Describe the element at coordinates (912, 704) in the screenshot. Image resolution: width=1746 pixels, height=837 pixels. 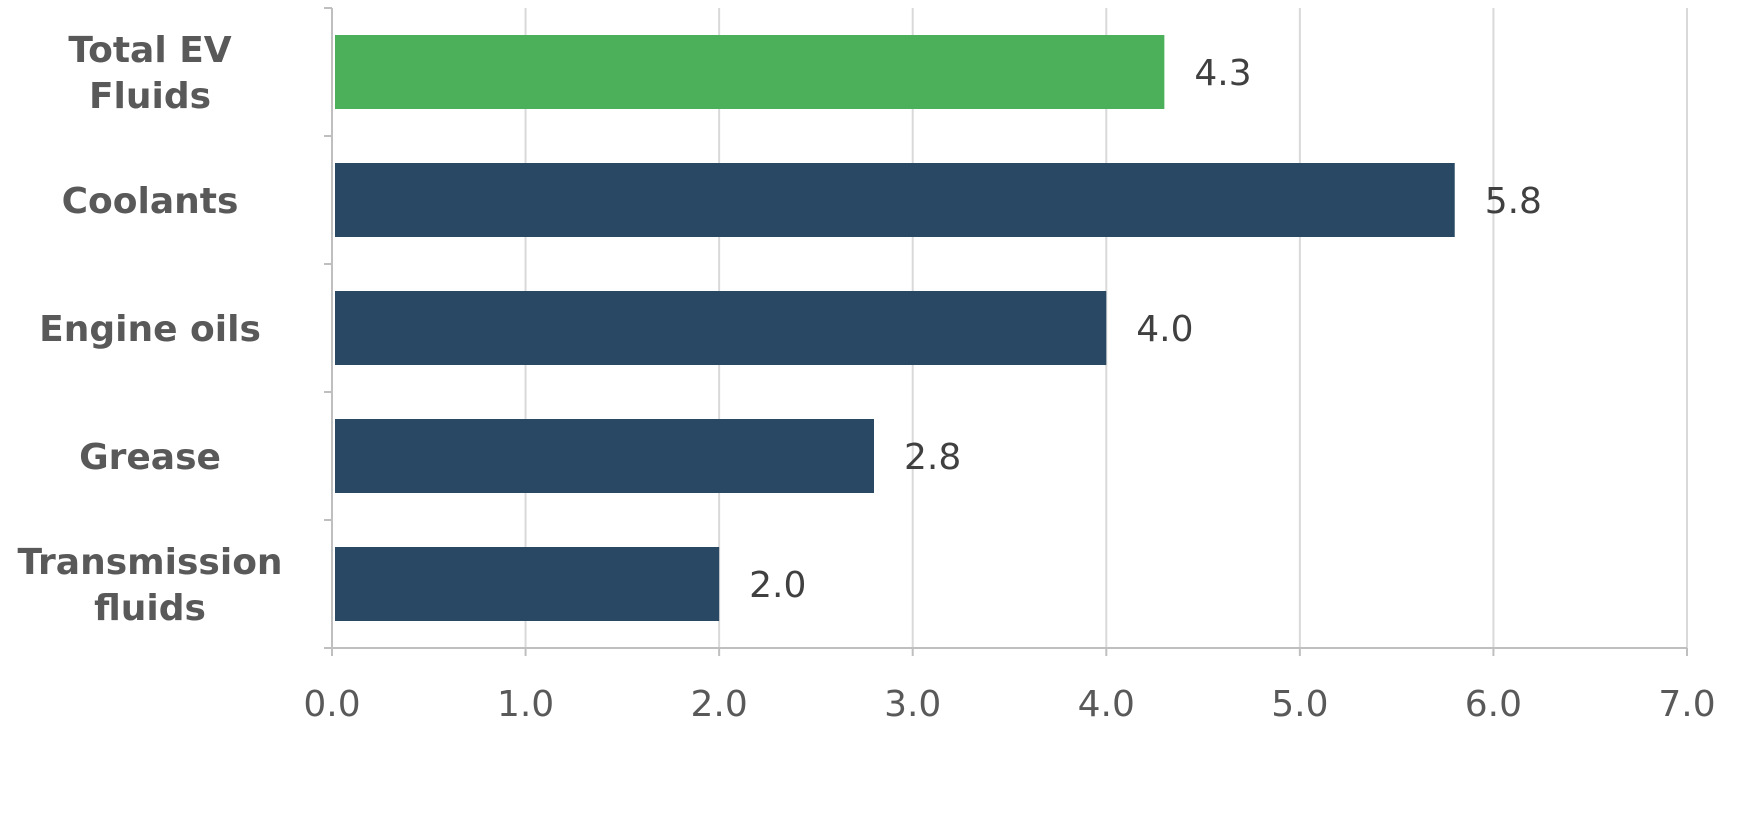
I see `x-tick-label: 3.0` at that location.